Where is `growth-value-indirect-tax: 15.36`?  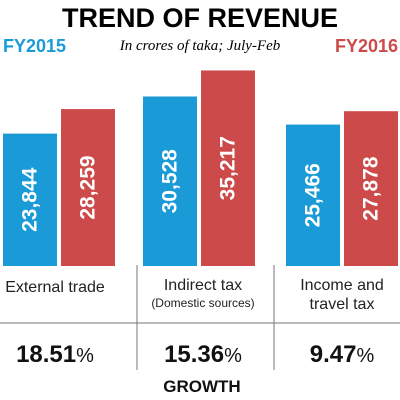 growth-value-indirect-tax: 15.36 is located at coordinates (194, 354).